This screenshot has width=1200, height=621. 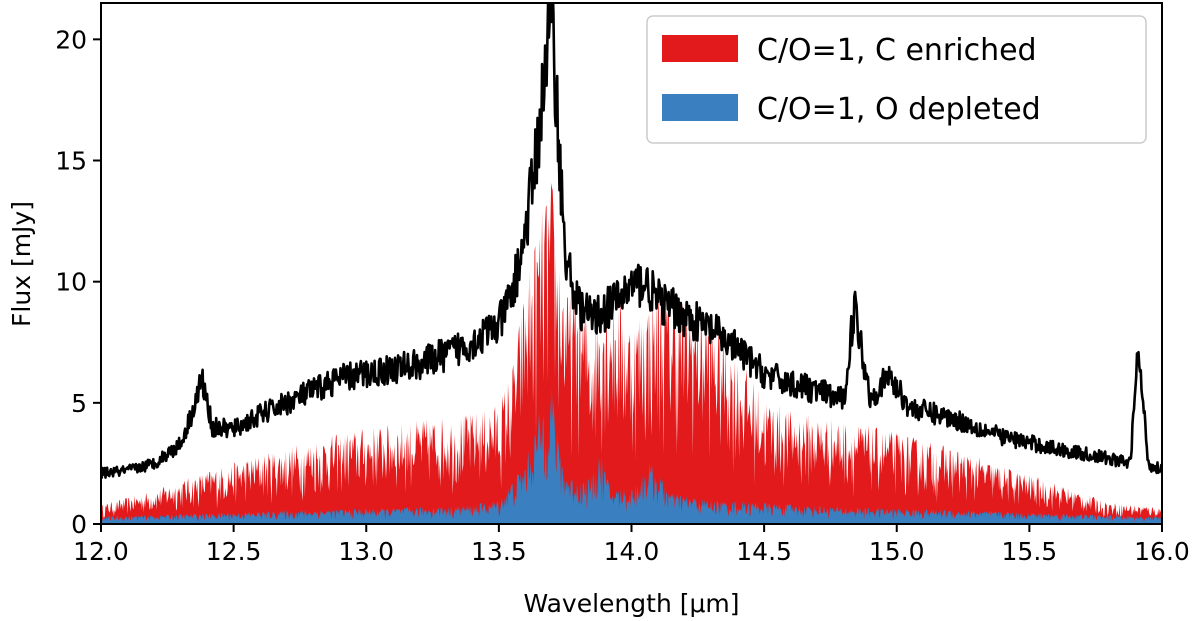 I want to click on legend-label-c-enriched: C/O=1, C enriched, so click(x=897, y=50).